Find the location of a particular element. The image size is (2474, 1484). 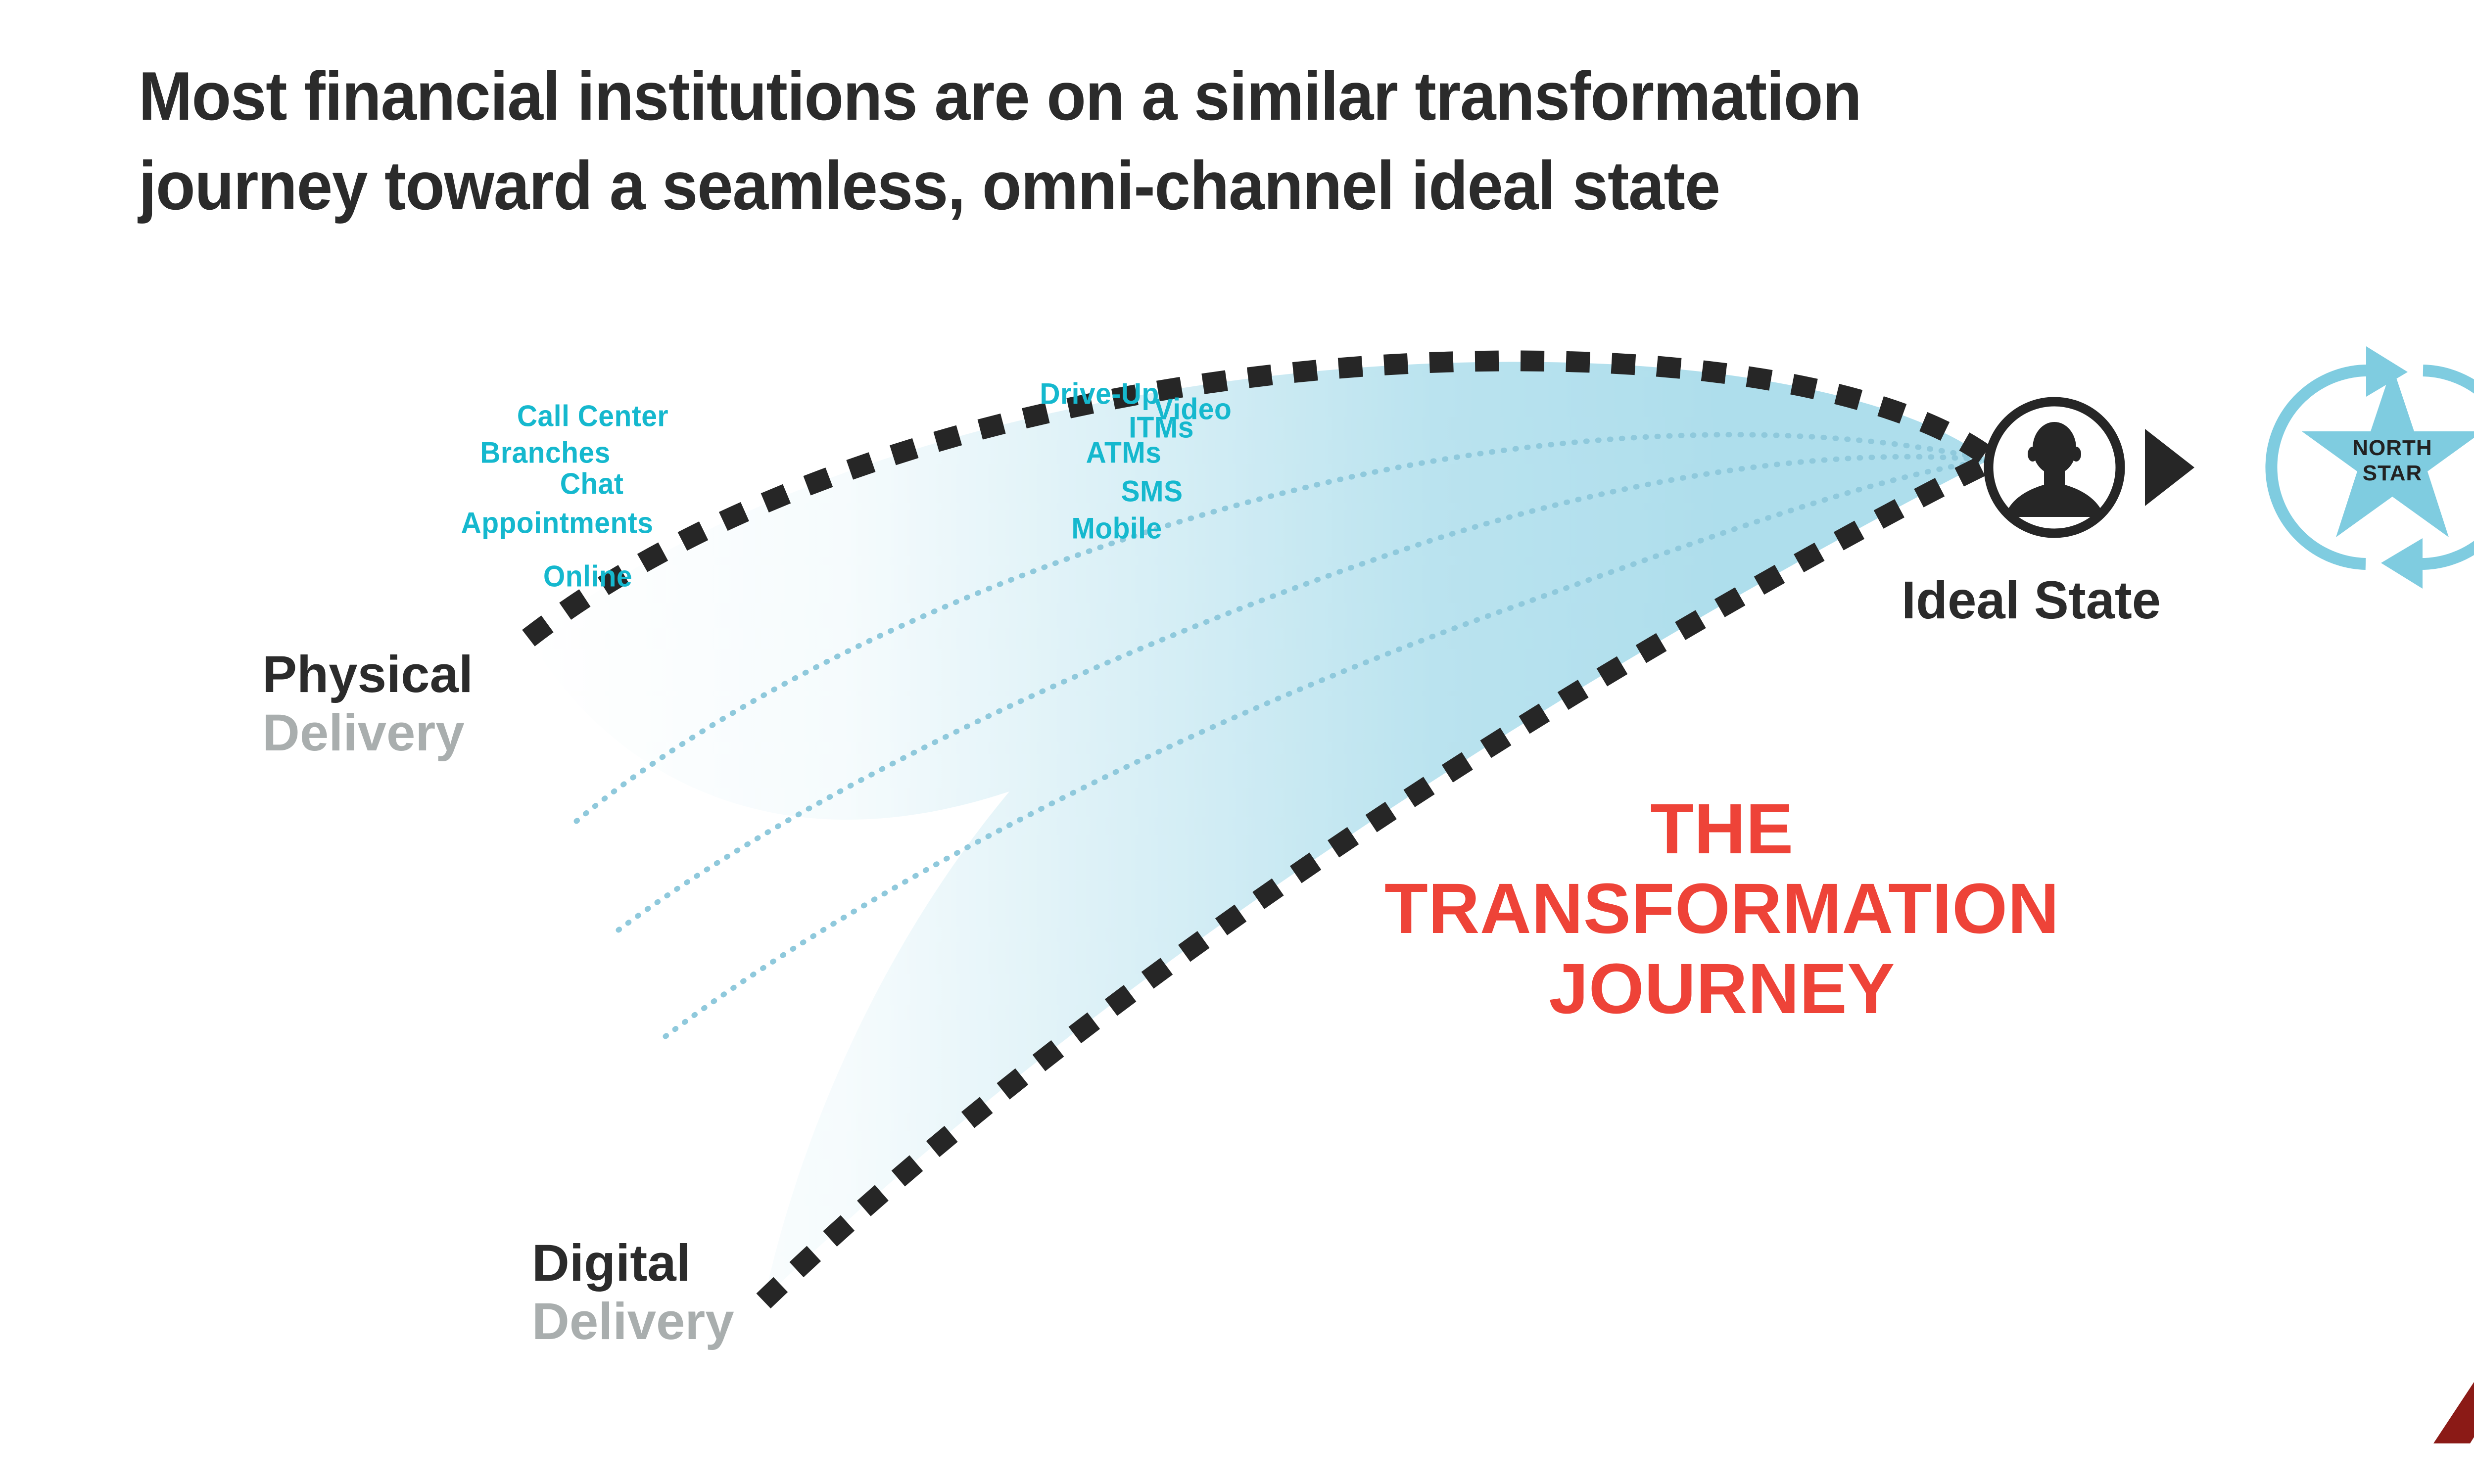

channel-label: Mobile is located at coordinates (1116, 528).